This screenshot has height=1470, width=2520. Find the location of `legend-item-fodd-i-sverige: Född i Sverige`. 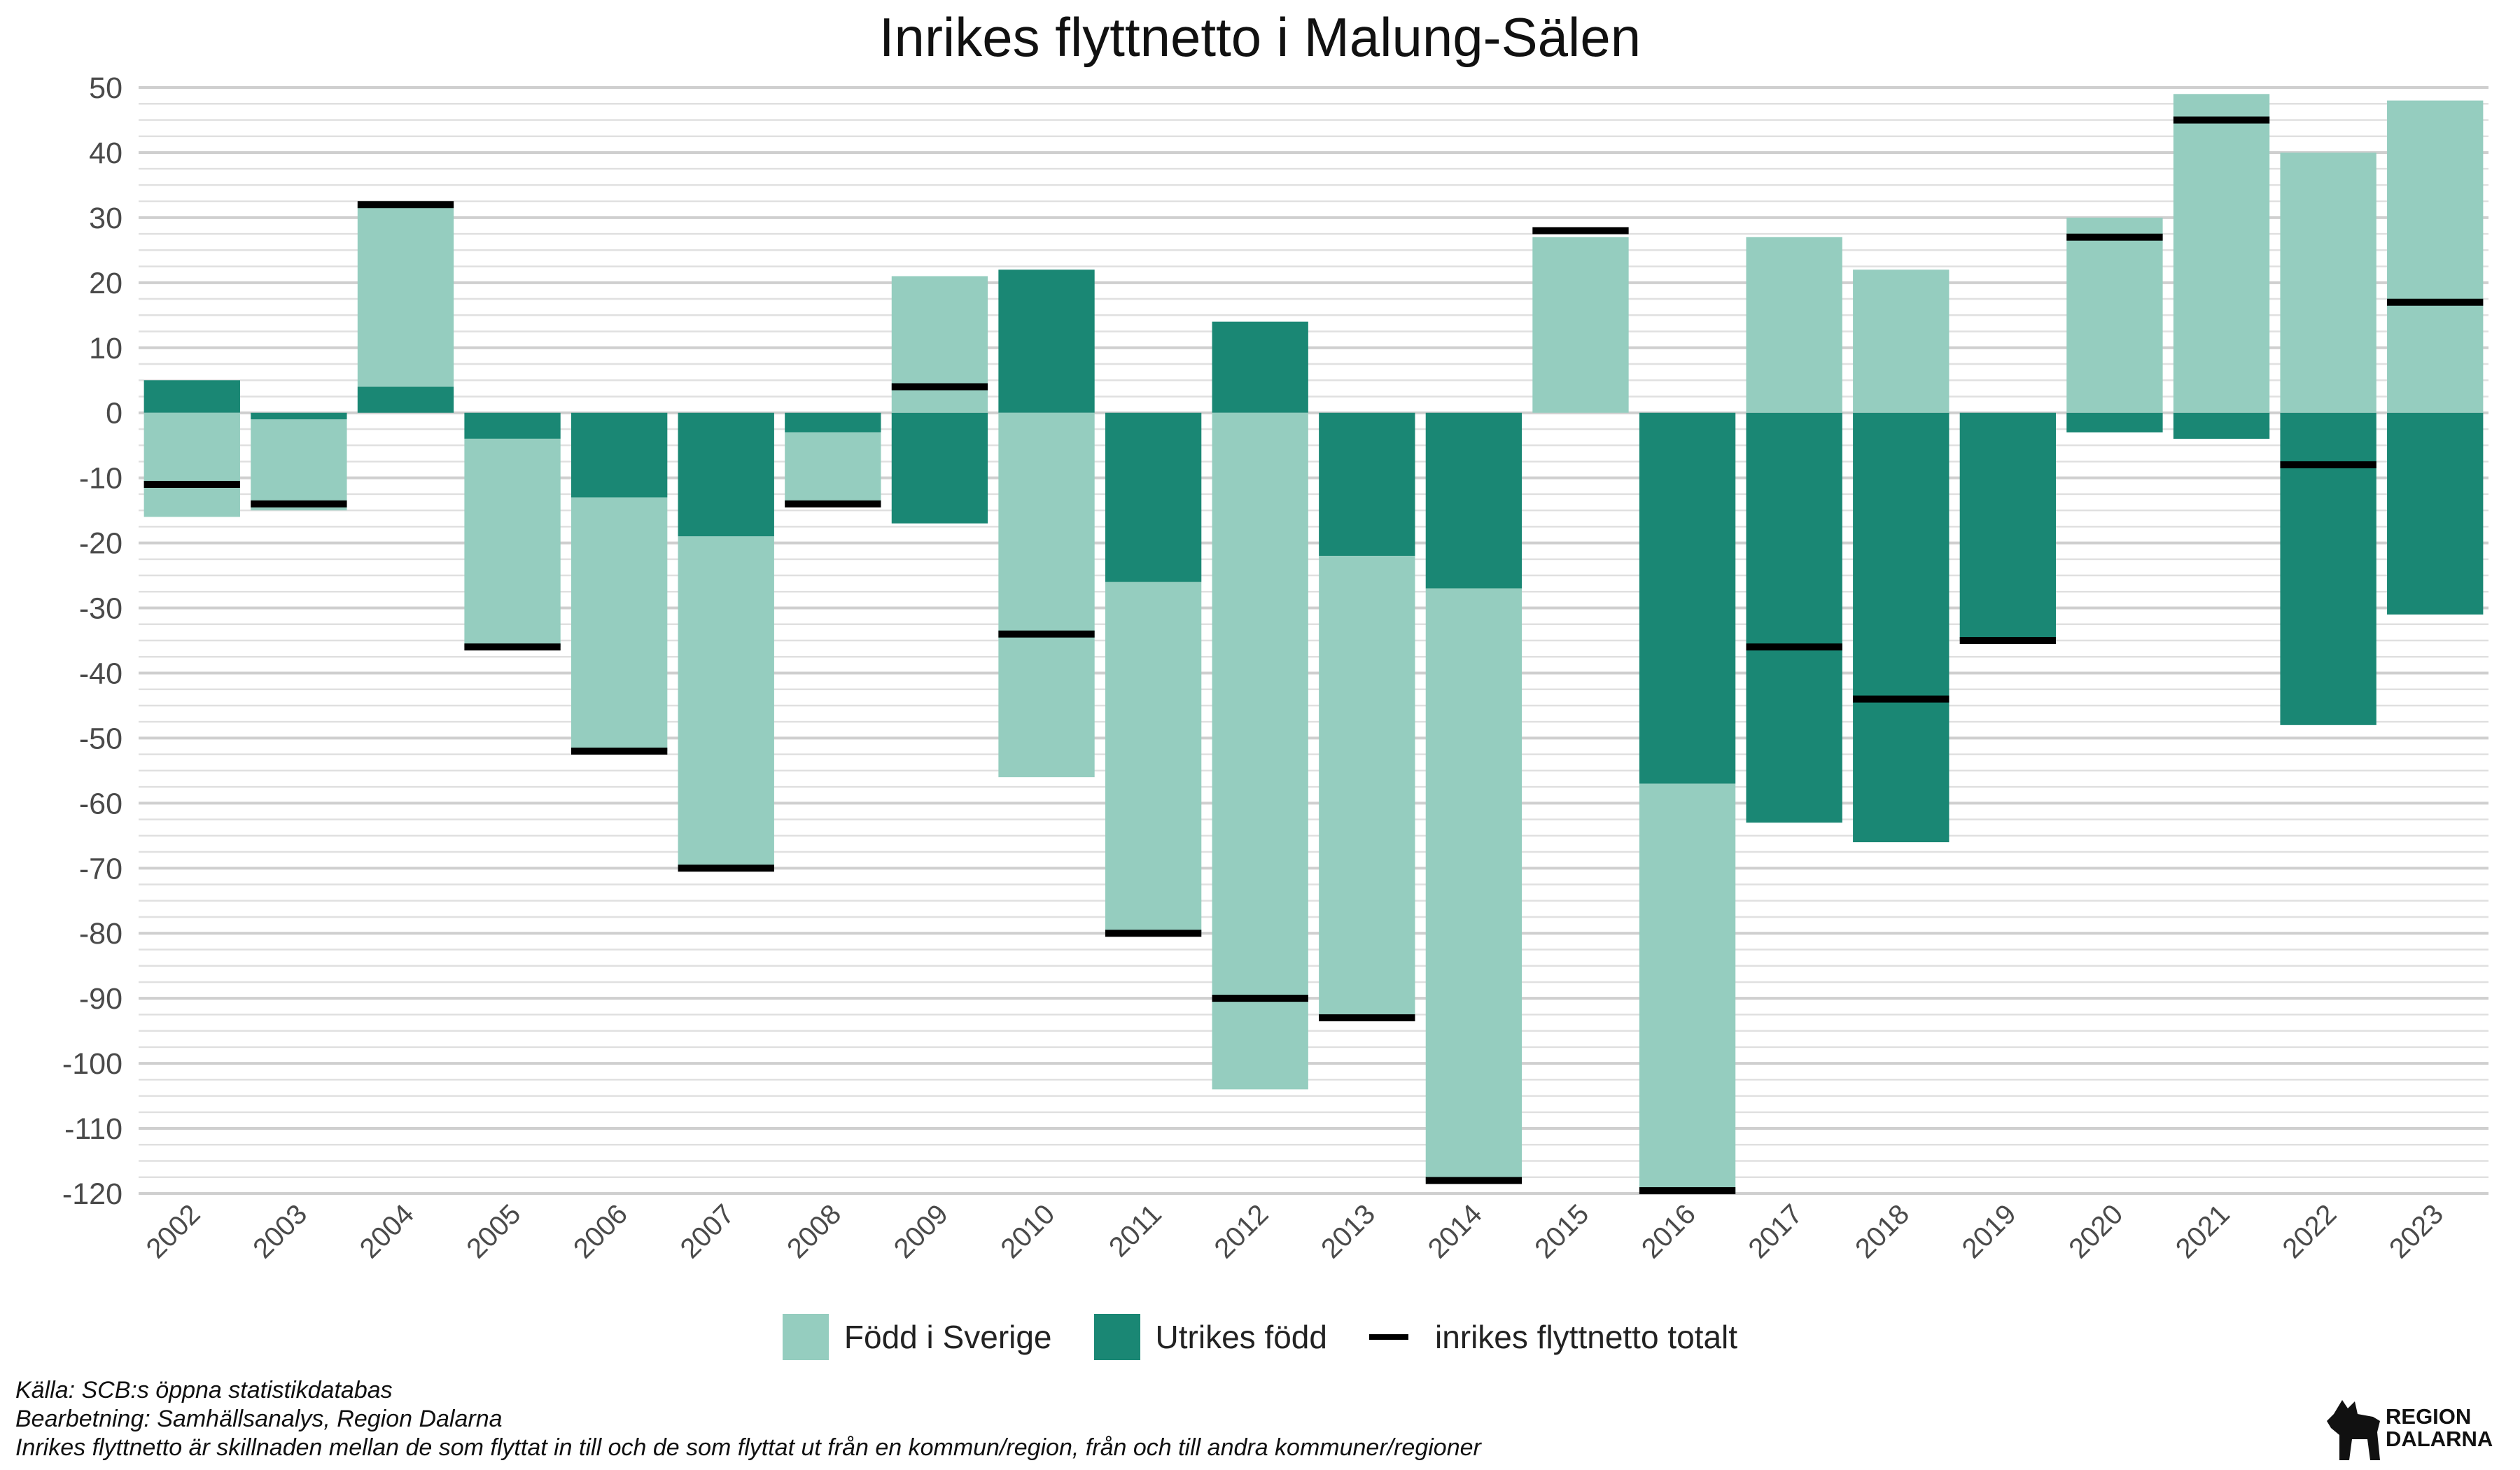

legend-item-fodd-i-sverige: Född i Sverige is located at coordinates (917, 1337).